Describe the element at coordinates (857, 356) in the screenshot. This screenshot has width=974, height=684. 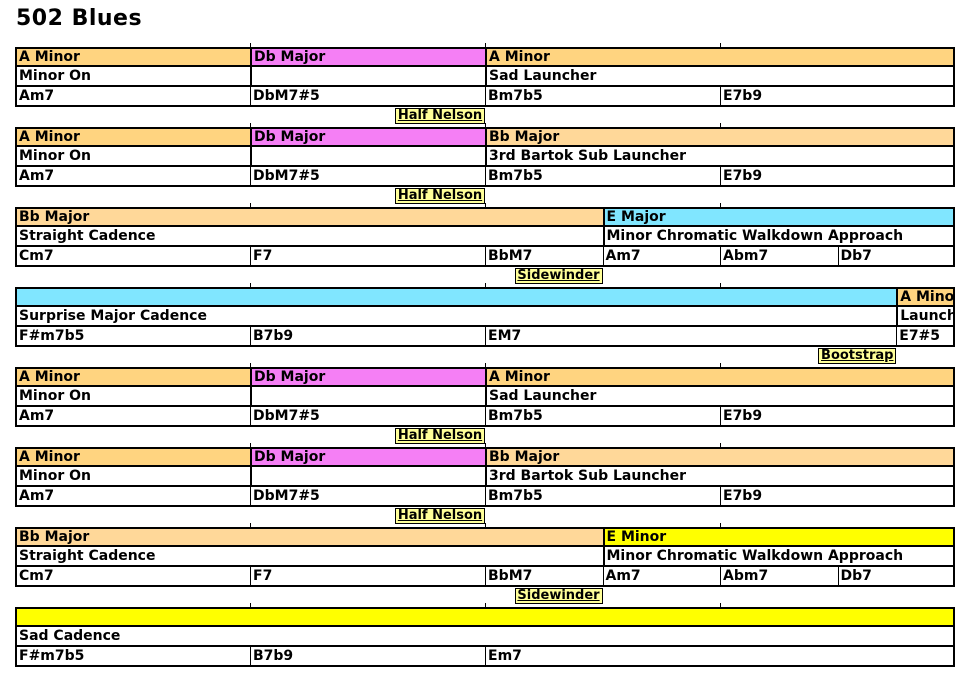
I see `brick-connector: Bootstrap` at that location.